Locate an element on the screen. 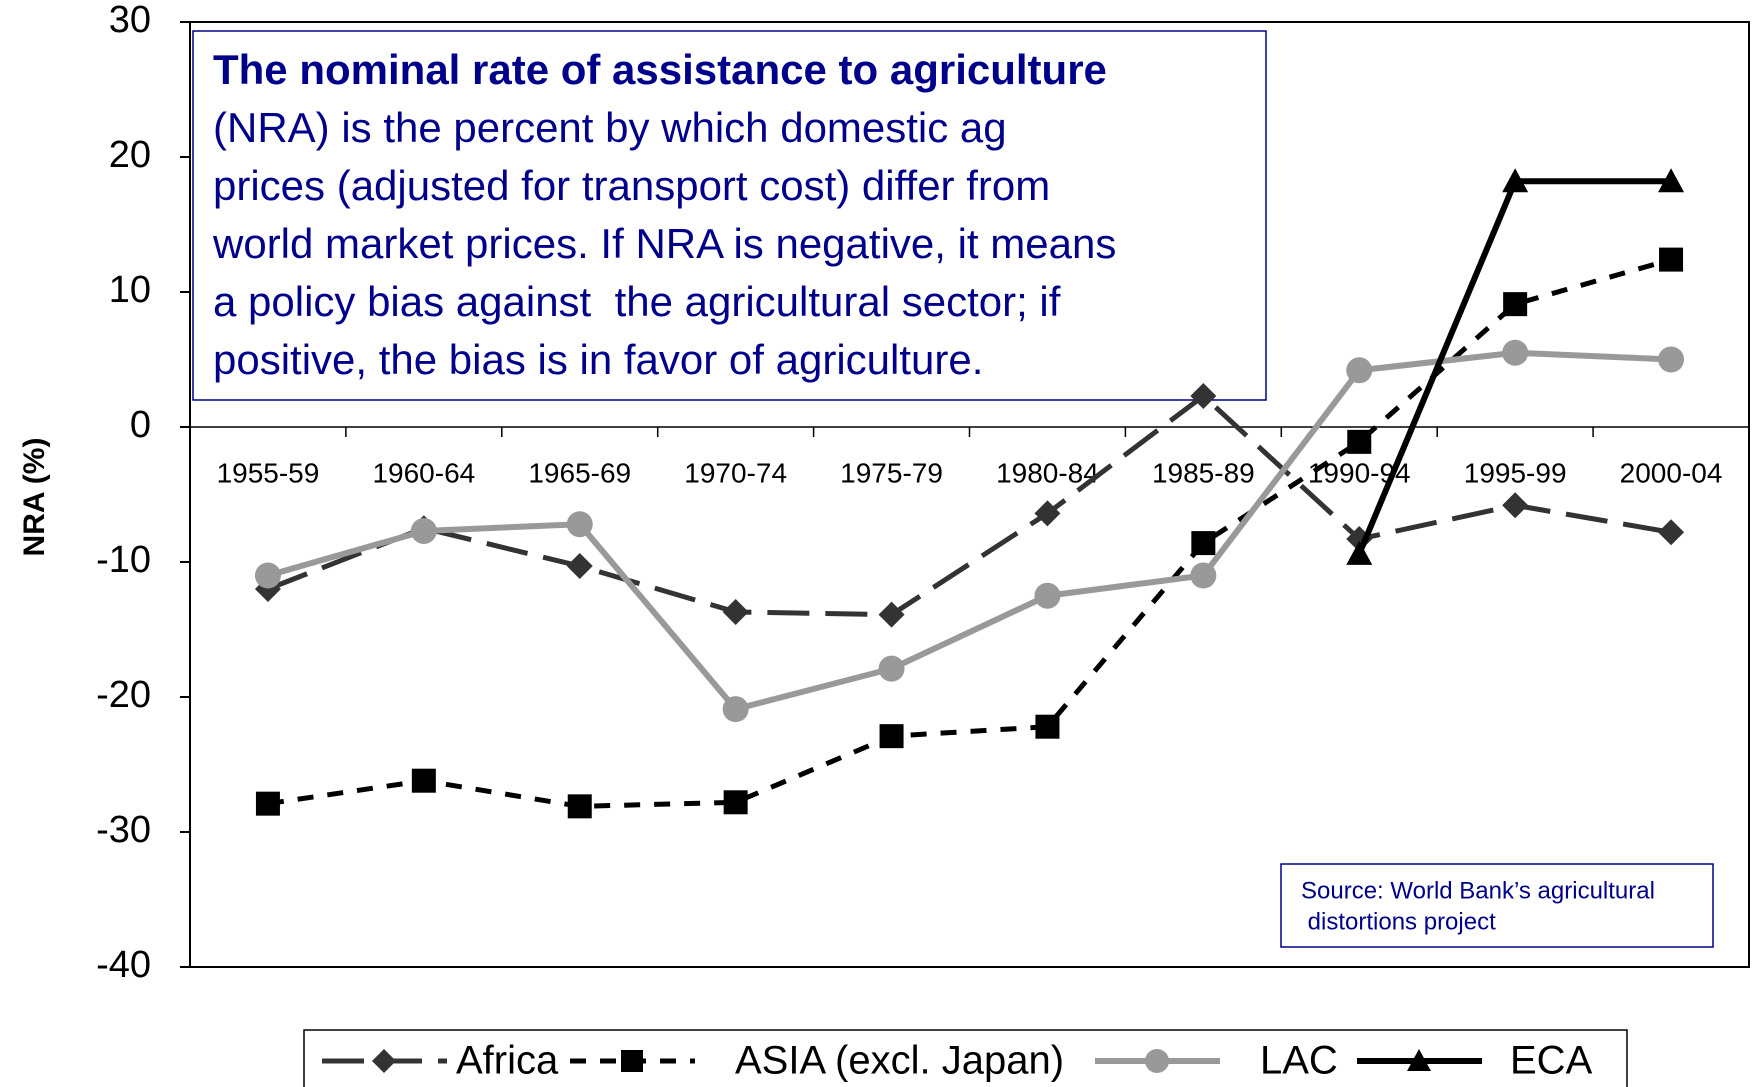  source-box is located at coordinates (1497, 905).